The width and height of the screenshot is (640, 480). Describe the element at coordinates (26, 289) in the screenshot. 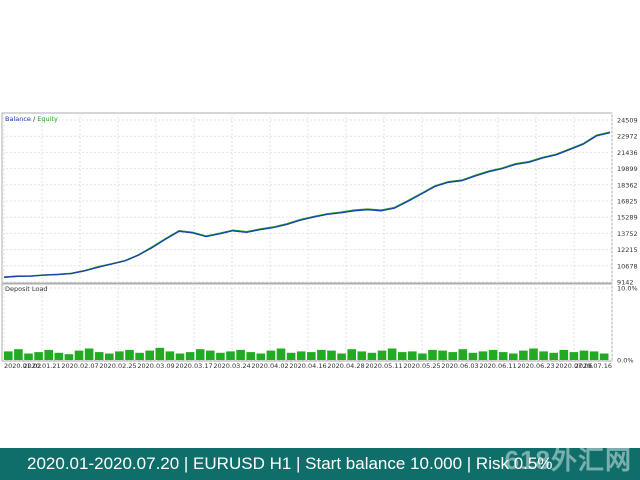

I see `deposit-load-title: Deposit Load` at that location.